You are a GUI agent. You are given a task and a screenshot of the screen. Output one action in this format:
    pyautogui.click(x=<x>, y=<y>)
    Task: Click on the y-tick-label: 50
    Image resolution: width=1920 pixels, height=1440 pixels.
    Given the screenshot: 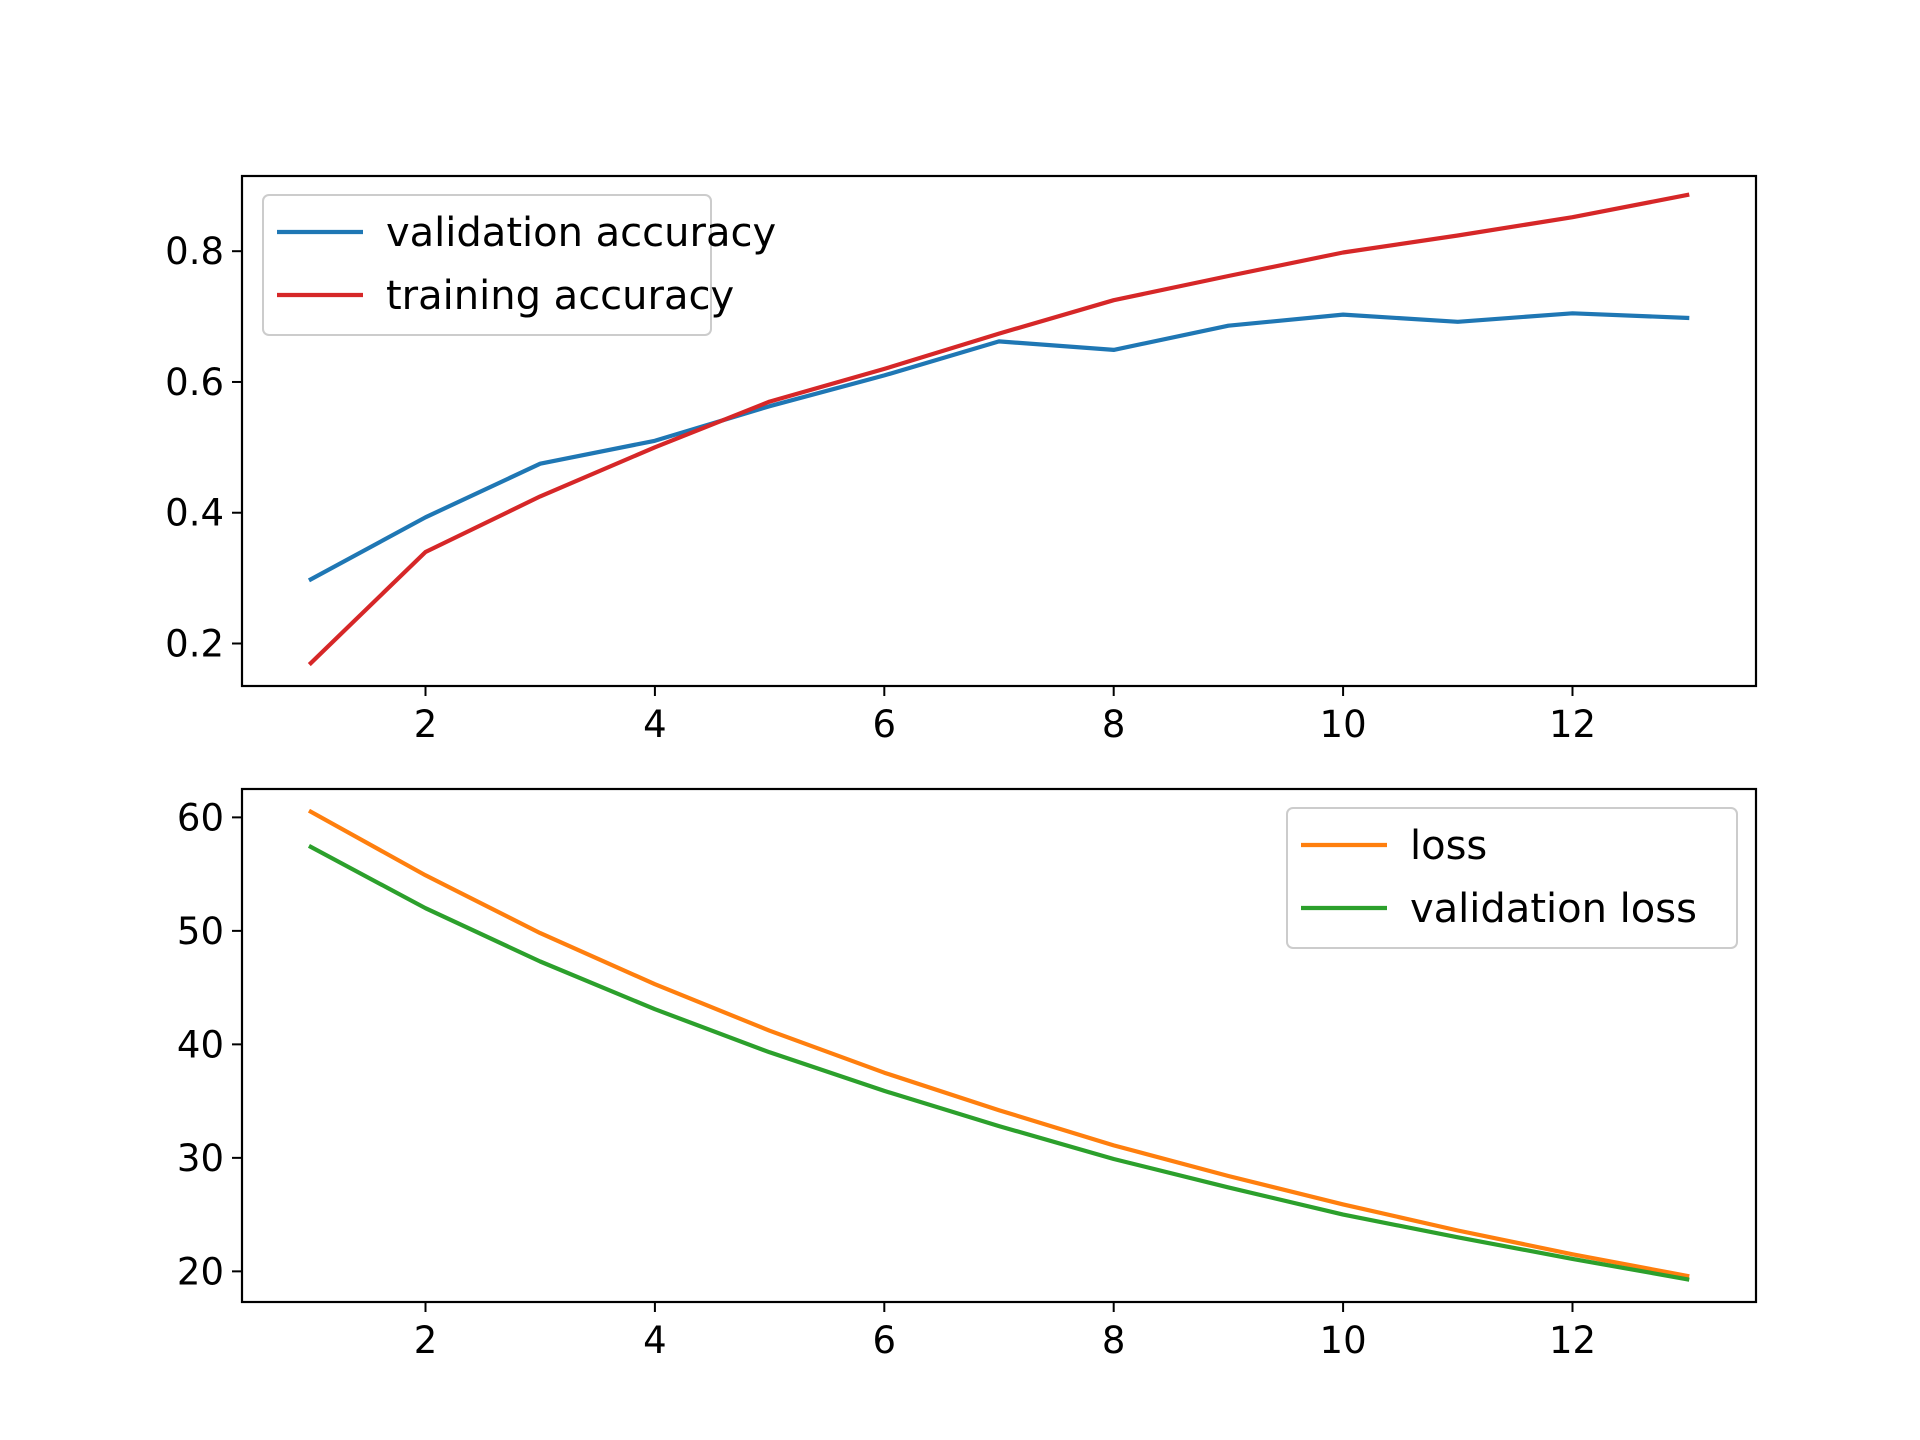 What is the action you would take?
    pyautogui.click(x=200, y=931)
    